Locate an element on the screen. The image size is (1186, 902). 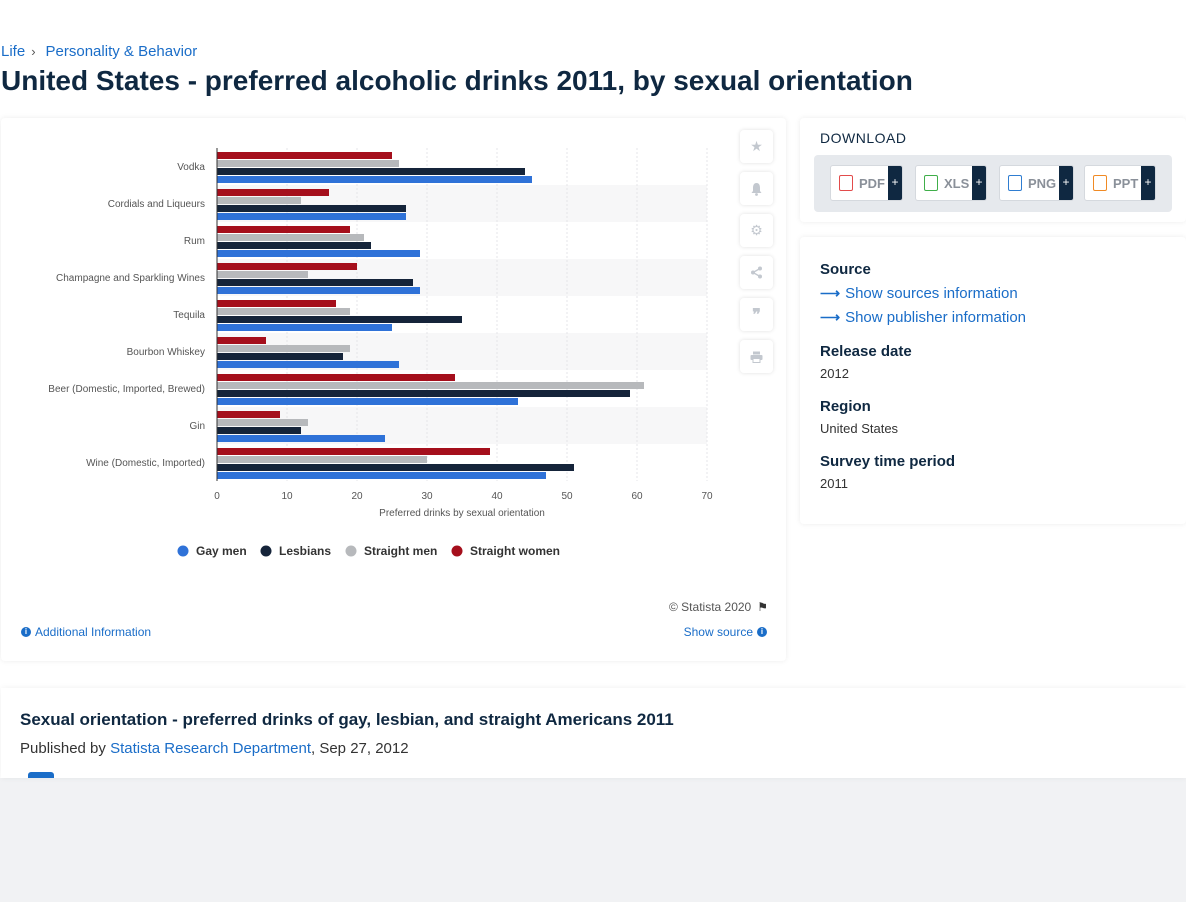
favorite-button: ★ is located at coordinates (756, 146).